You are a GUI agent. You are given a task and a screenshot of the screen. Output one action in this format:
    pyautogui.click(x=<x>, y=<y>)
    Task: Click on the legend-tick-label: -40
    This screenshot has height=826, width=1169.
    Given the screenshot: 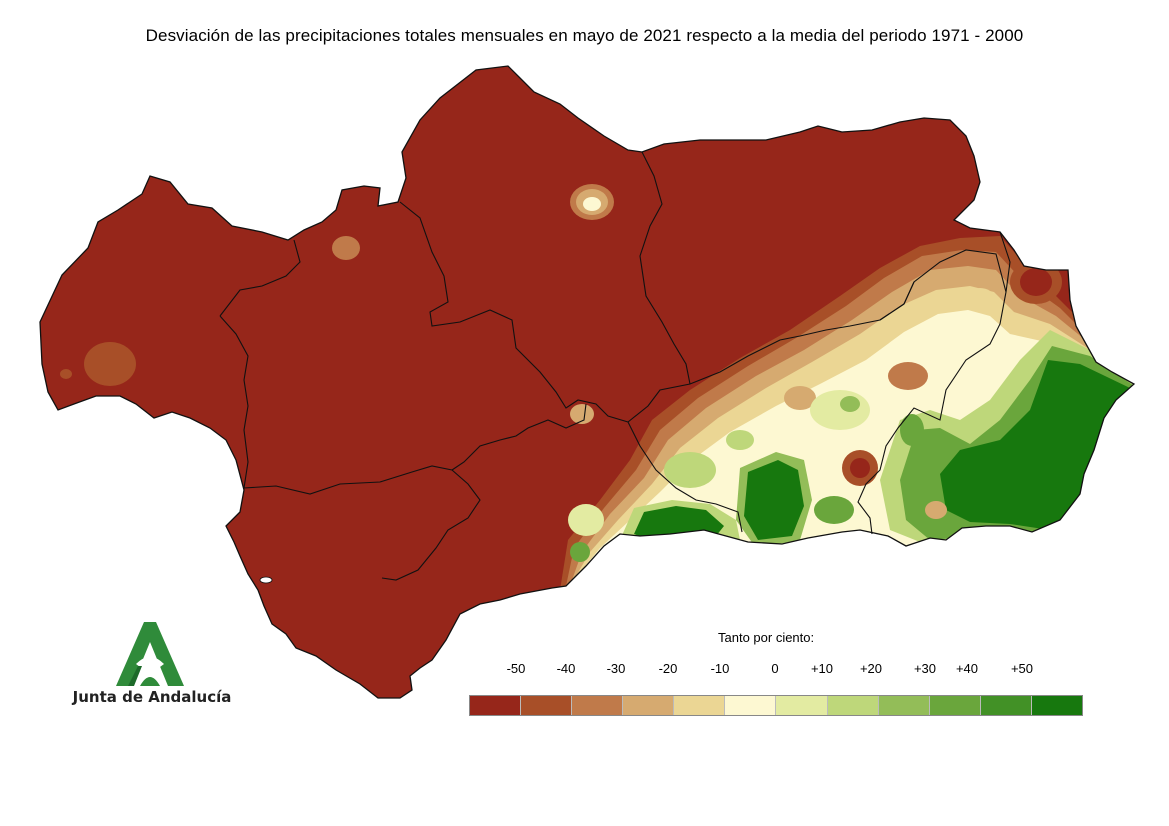 What is the action you would take?
    pyautogui.click(x=566, y=668)
    